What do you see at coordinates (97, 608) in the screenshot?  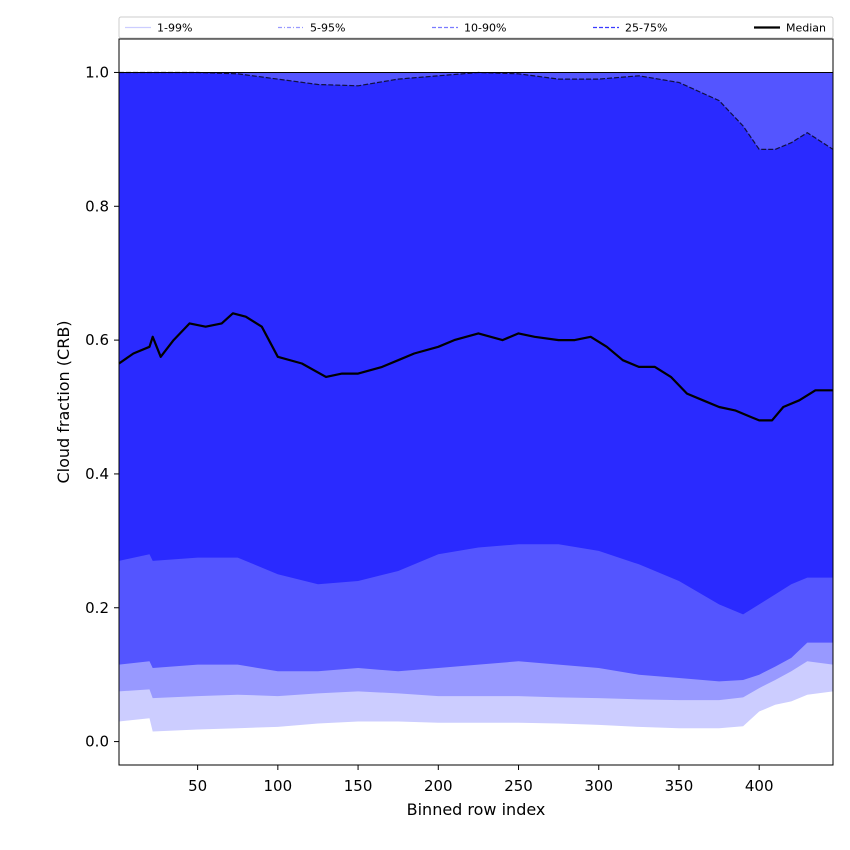 I see `y-tick-label: 0.2` at bounding box center [97, 608].